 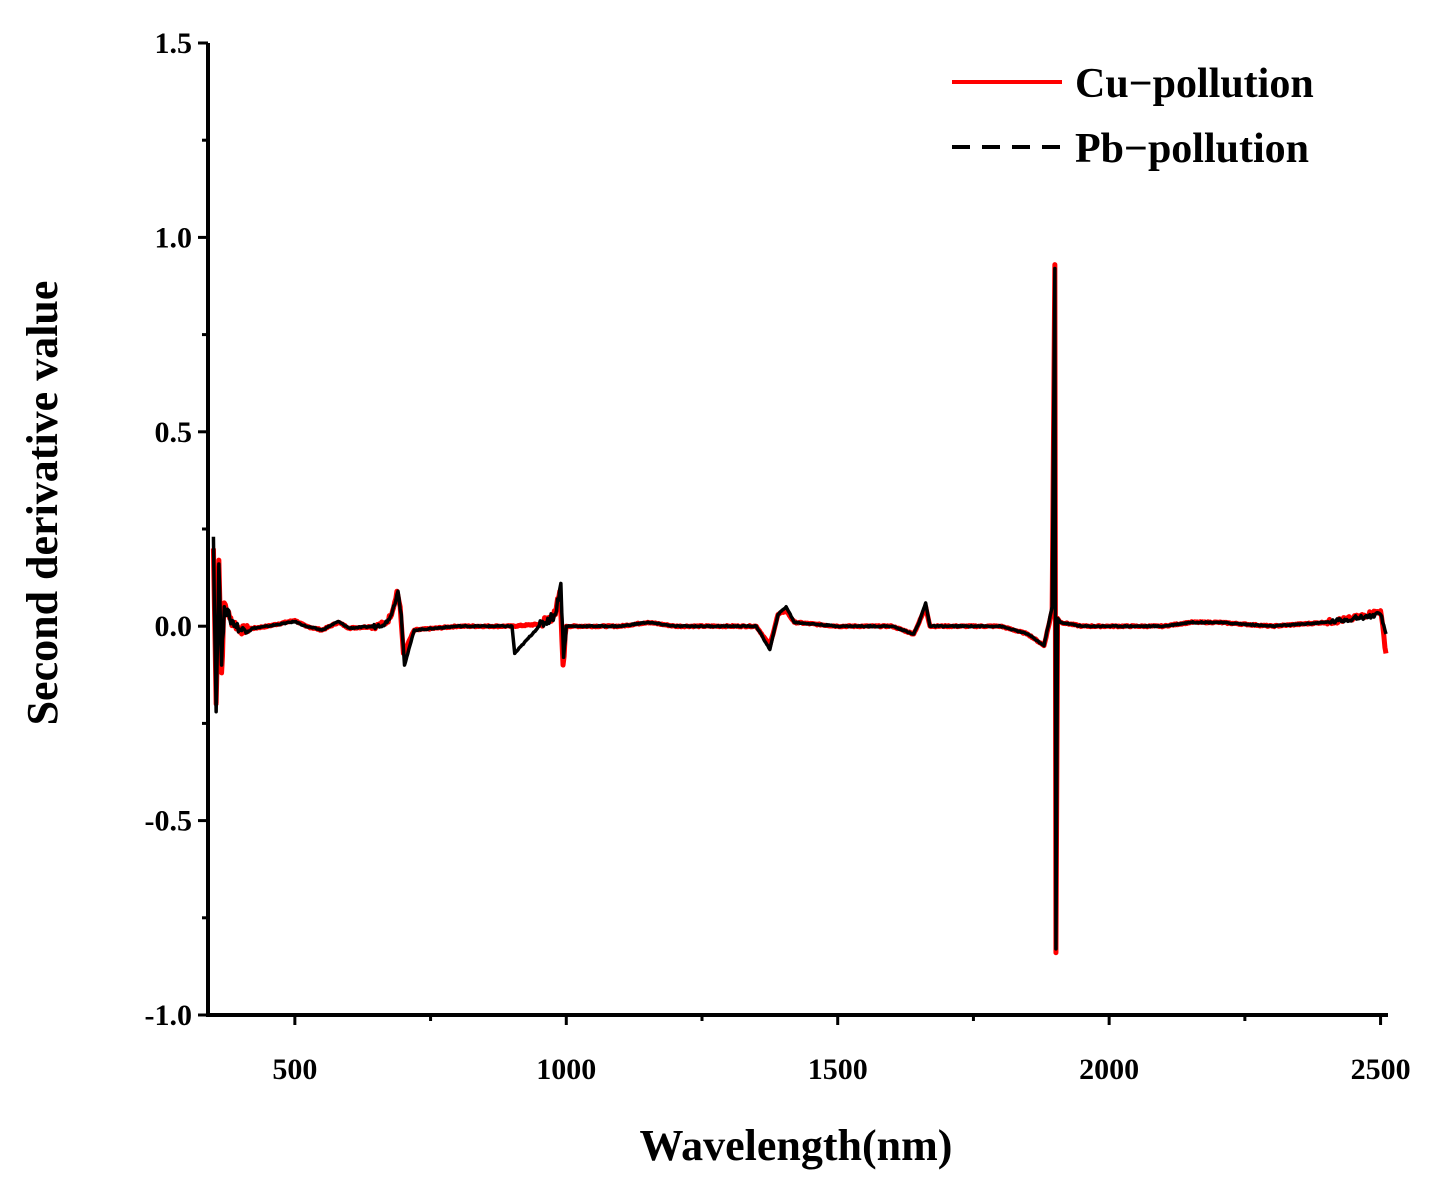 I want to click on legend-label-cu-pollution: Cu−pollution, so click(x=1194, y=84).